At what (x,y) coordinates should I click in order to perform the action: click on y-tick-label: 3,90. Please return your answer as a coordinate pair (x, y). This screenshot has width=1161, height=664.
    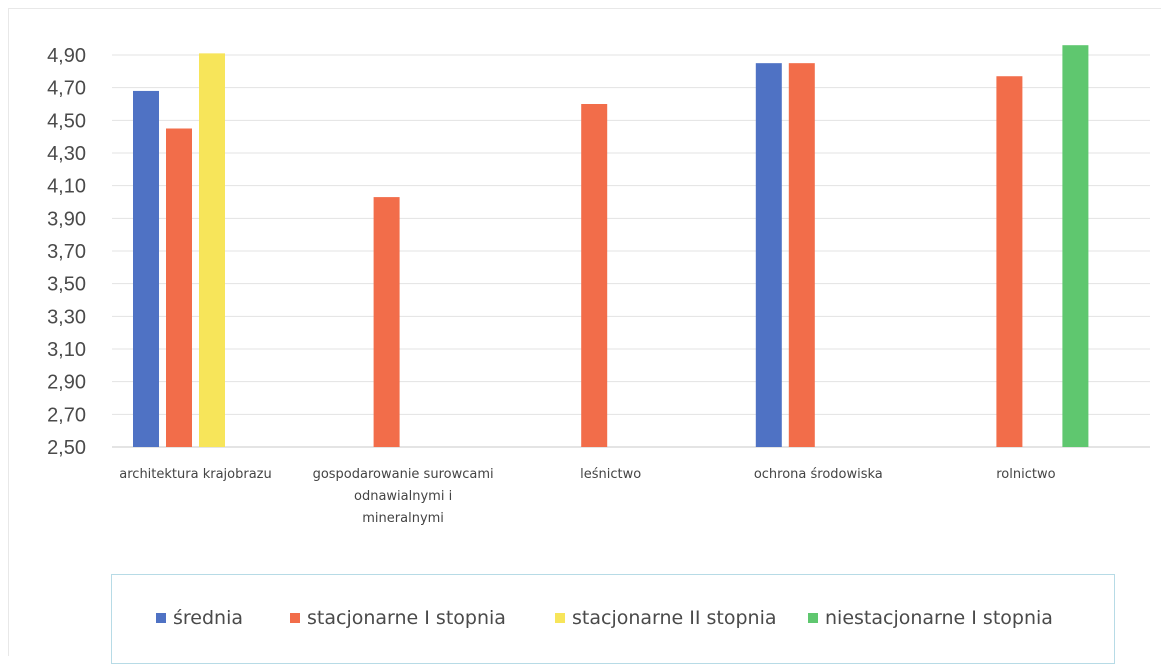
    Looking at the image, I should click on (66, 219).